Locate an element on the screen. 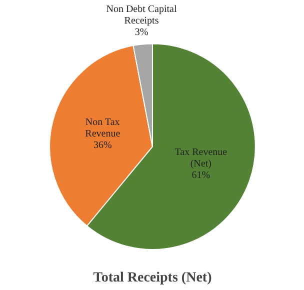 This screenshot has height=290, width=304. data-label: 3% is located at coordinates (141, 32).